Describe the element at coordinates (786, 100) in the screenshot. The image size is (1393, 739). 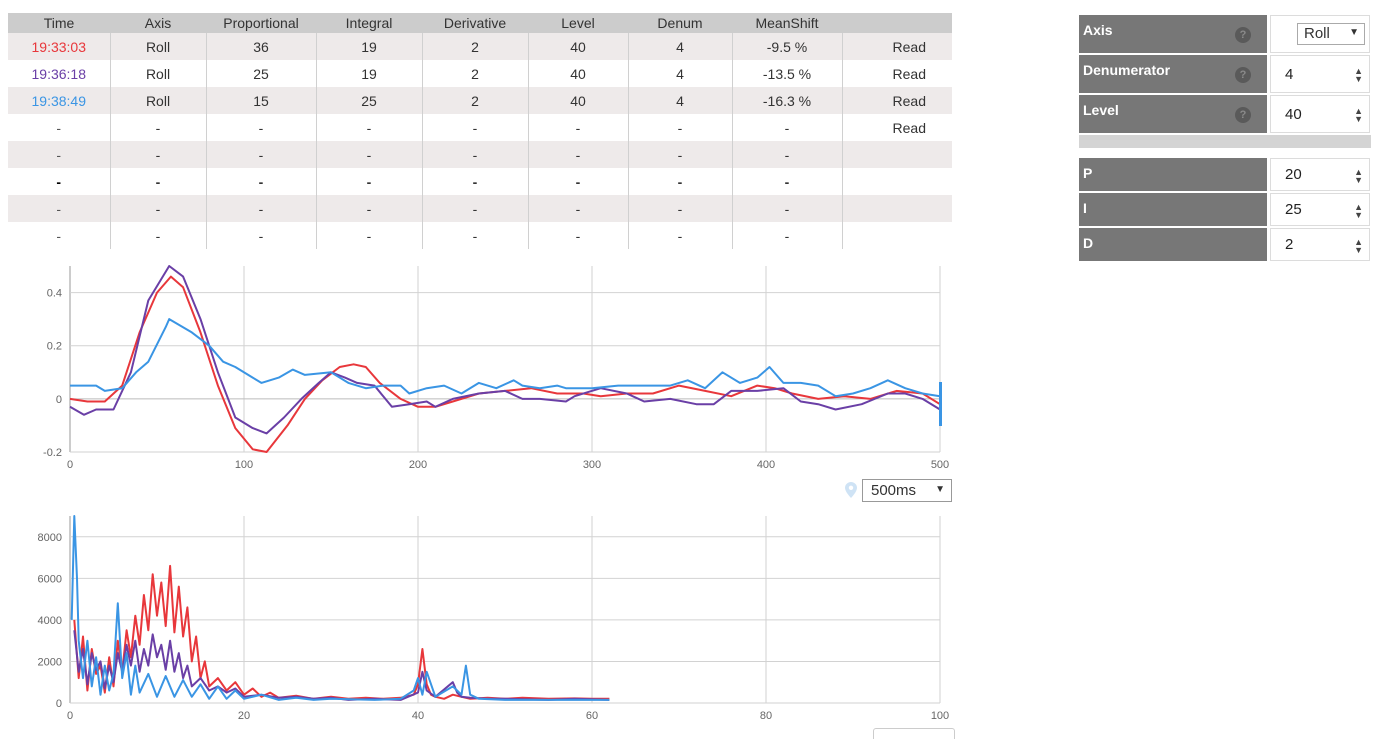
I see `meanshift-cell: -16.3 %` at that location.